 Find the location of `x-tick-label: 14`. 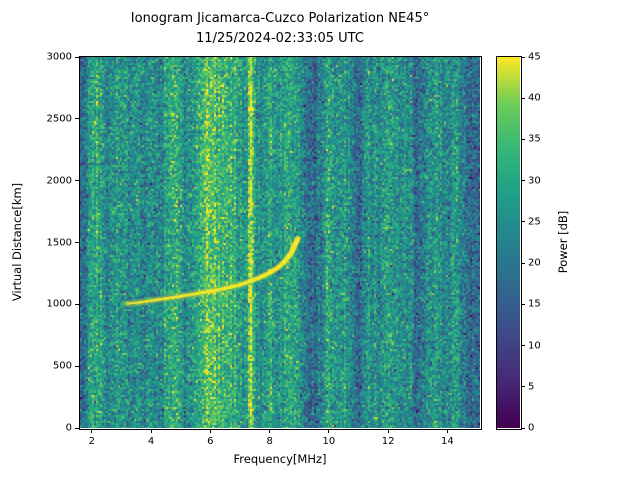

x-tick-label: 14 is located at coordinates (447, 441).